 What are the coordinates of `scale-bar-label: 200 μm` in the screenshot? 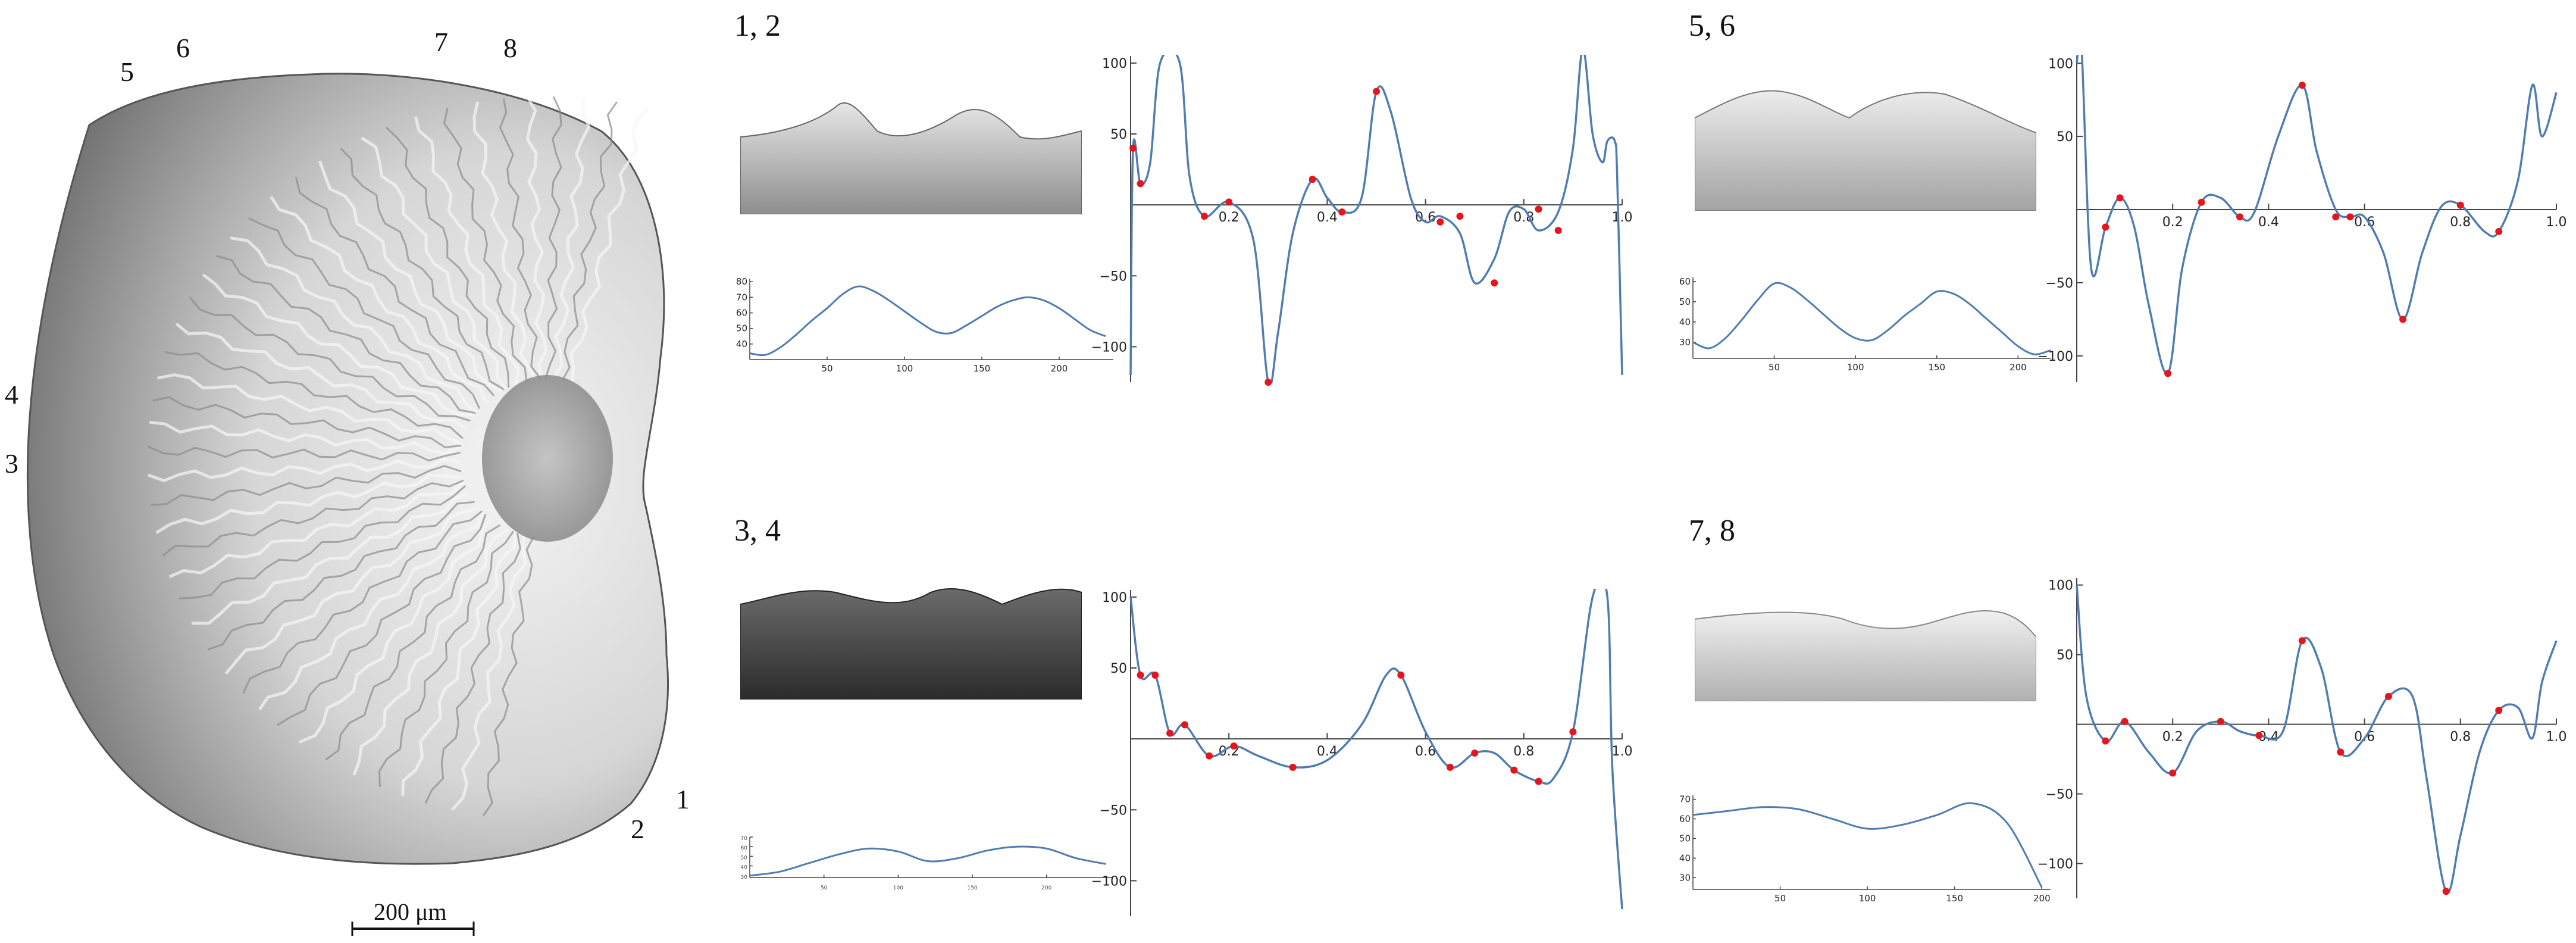 It's located at (410, 911).